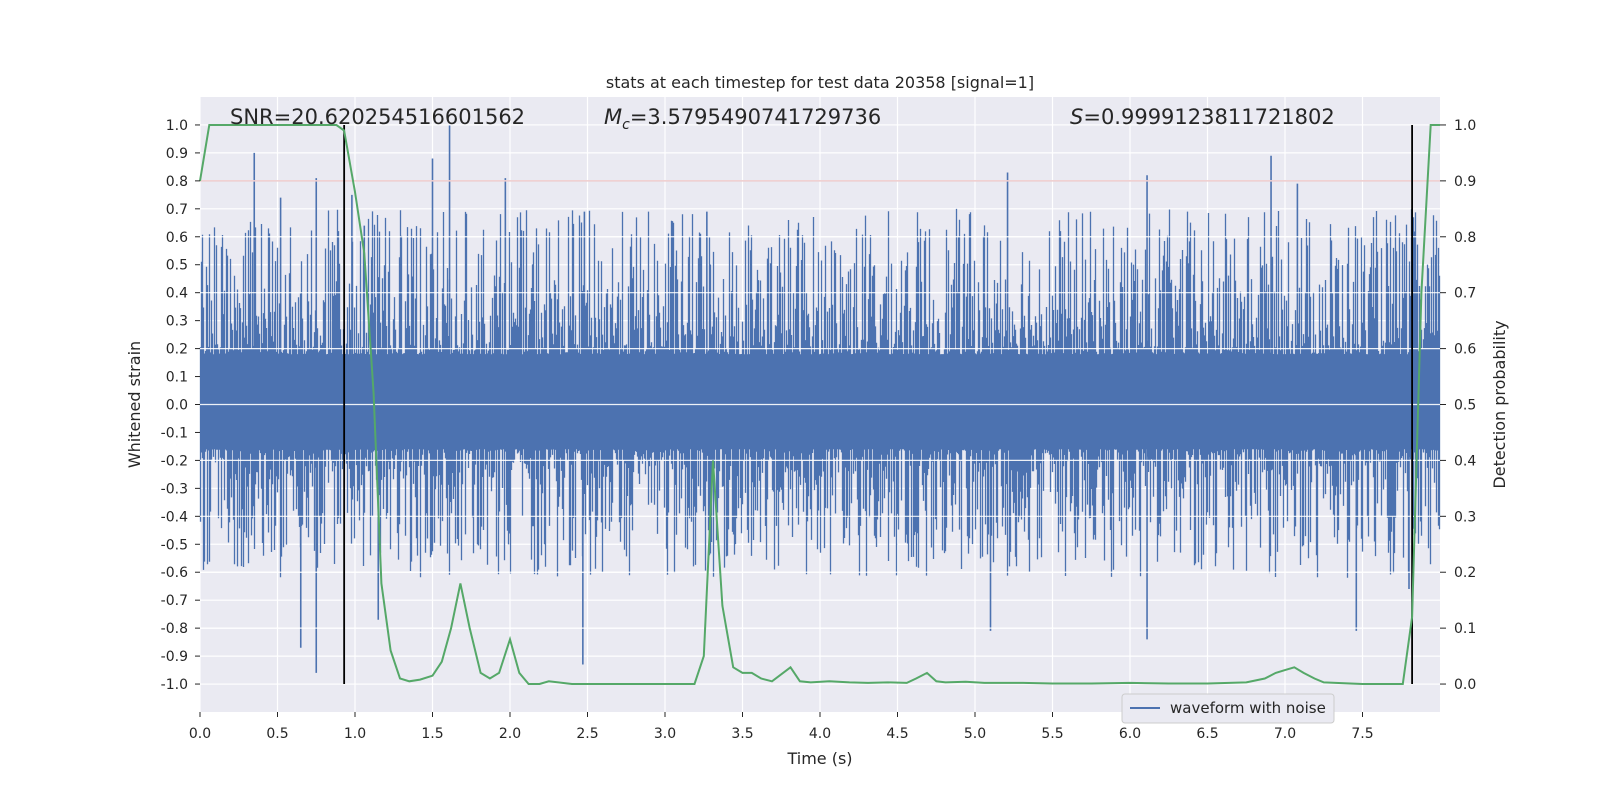  What do you see at coordinates (174, 545) in the screenshot?
I see `y-tick-label-left: -0.5` at bounding box center [174, 545].